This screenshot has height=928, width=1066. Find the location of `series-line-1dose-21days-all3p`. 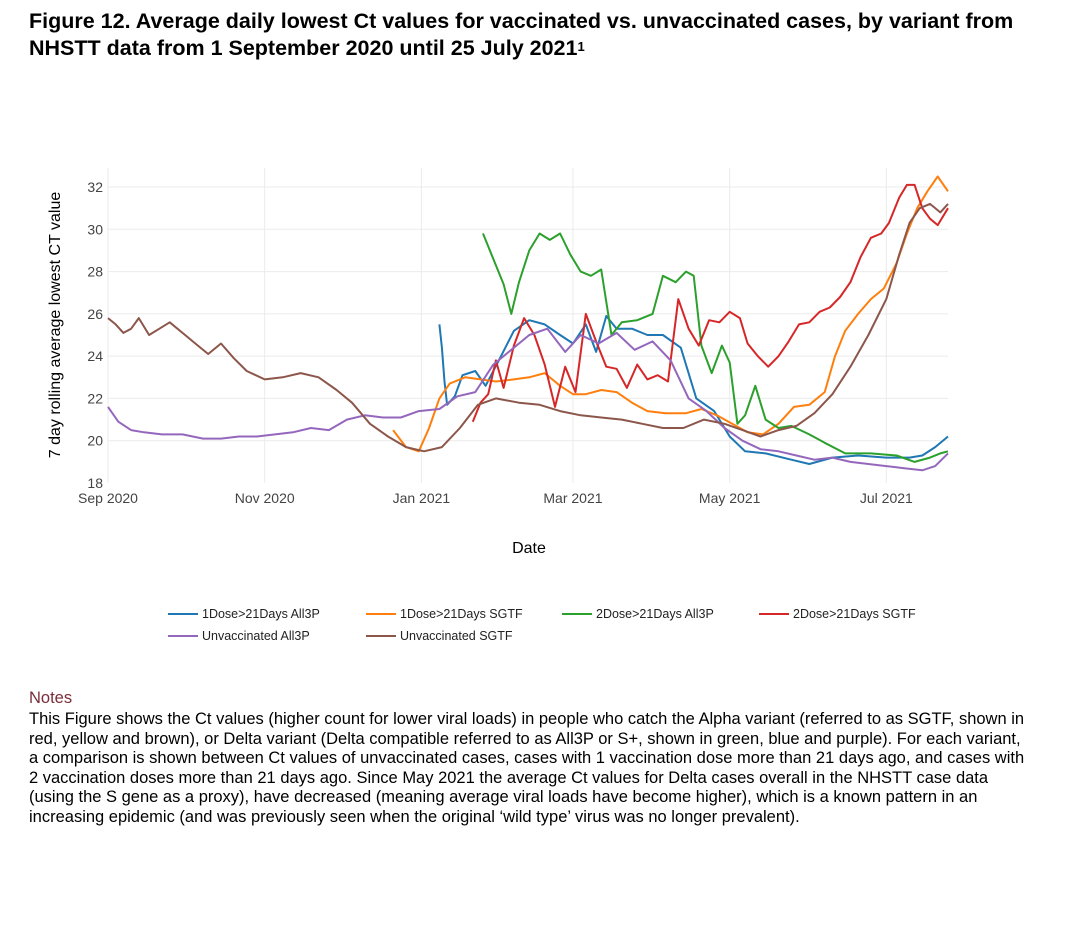

series-line-1dose-21days-all3p is located at coordinates (693, 390).